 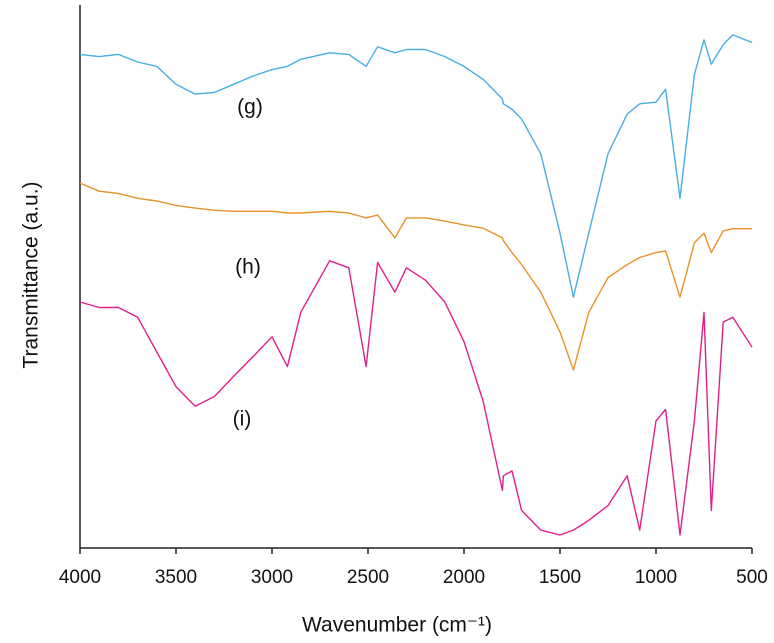 I want to click on x-tick-label: 4000, so click(x=80, y=577).